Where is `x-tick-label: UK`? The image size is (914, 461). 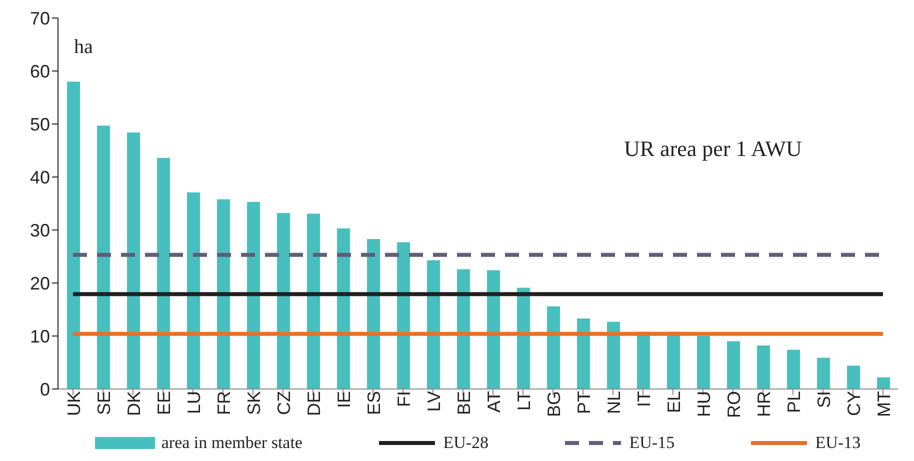 x-tick-label: UK is located at coordinates (74, 403).